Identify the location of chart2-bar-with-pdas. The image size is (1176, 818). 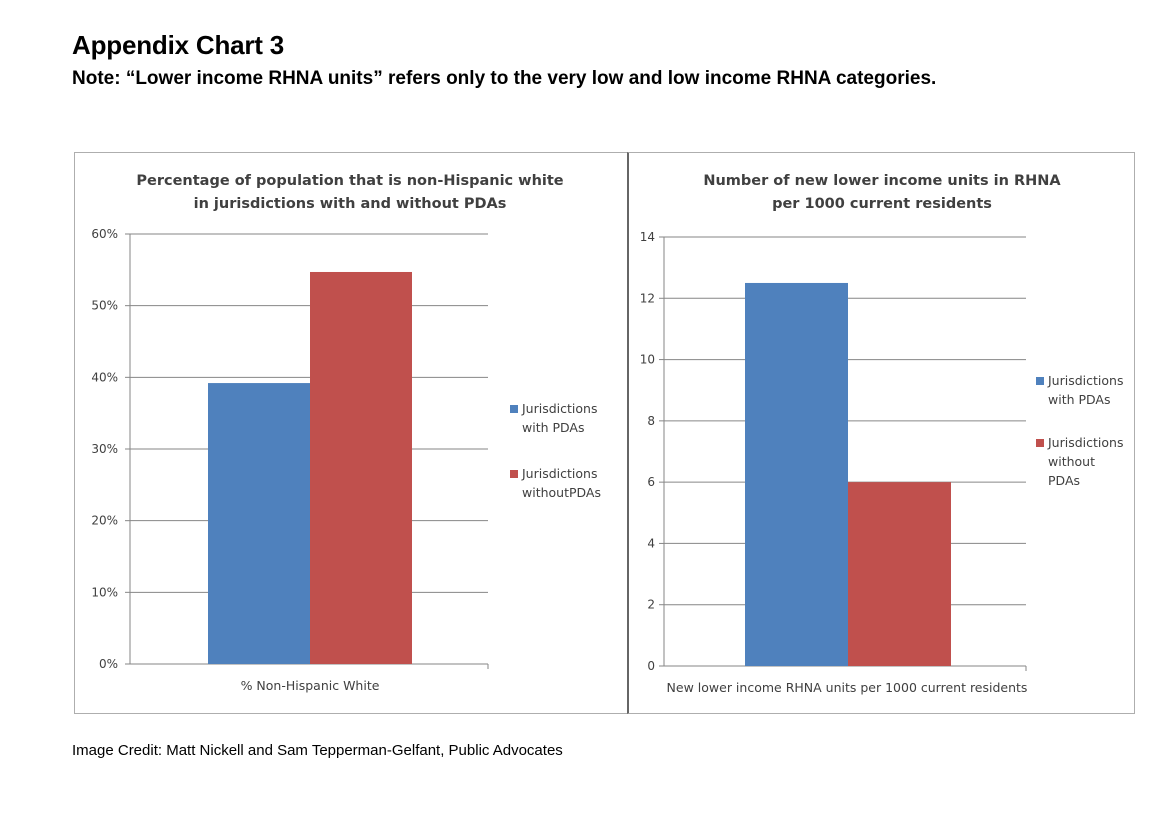
(796, 474).